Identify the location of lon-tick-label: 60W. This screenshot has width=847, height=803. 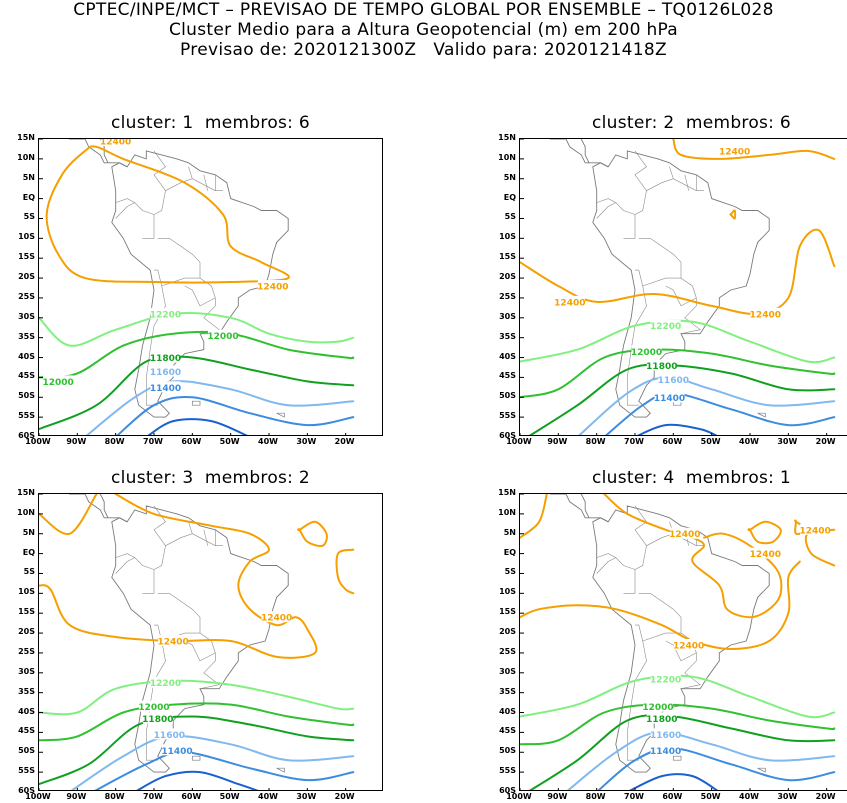
(191, 441).